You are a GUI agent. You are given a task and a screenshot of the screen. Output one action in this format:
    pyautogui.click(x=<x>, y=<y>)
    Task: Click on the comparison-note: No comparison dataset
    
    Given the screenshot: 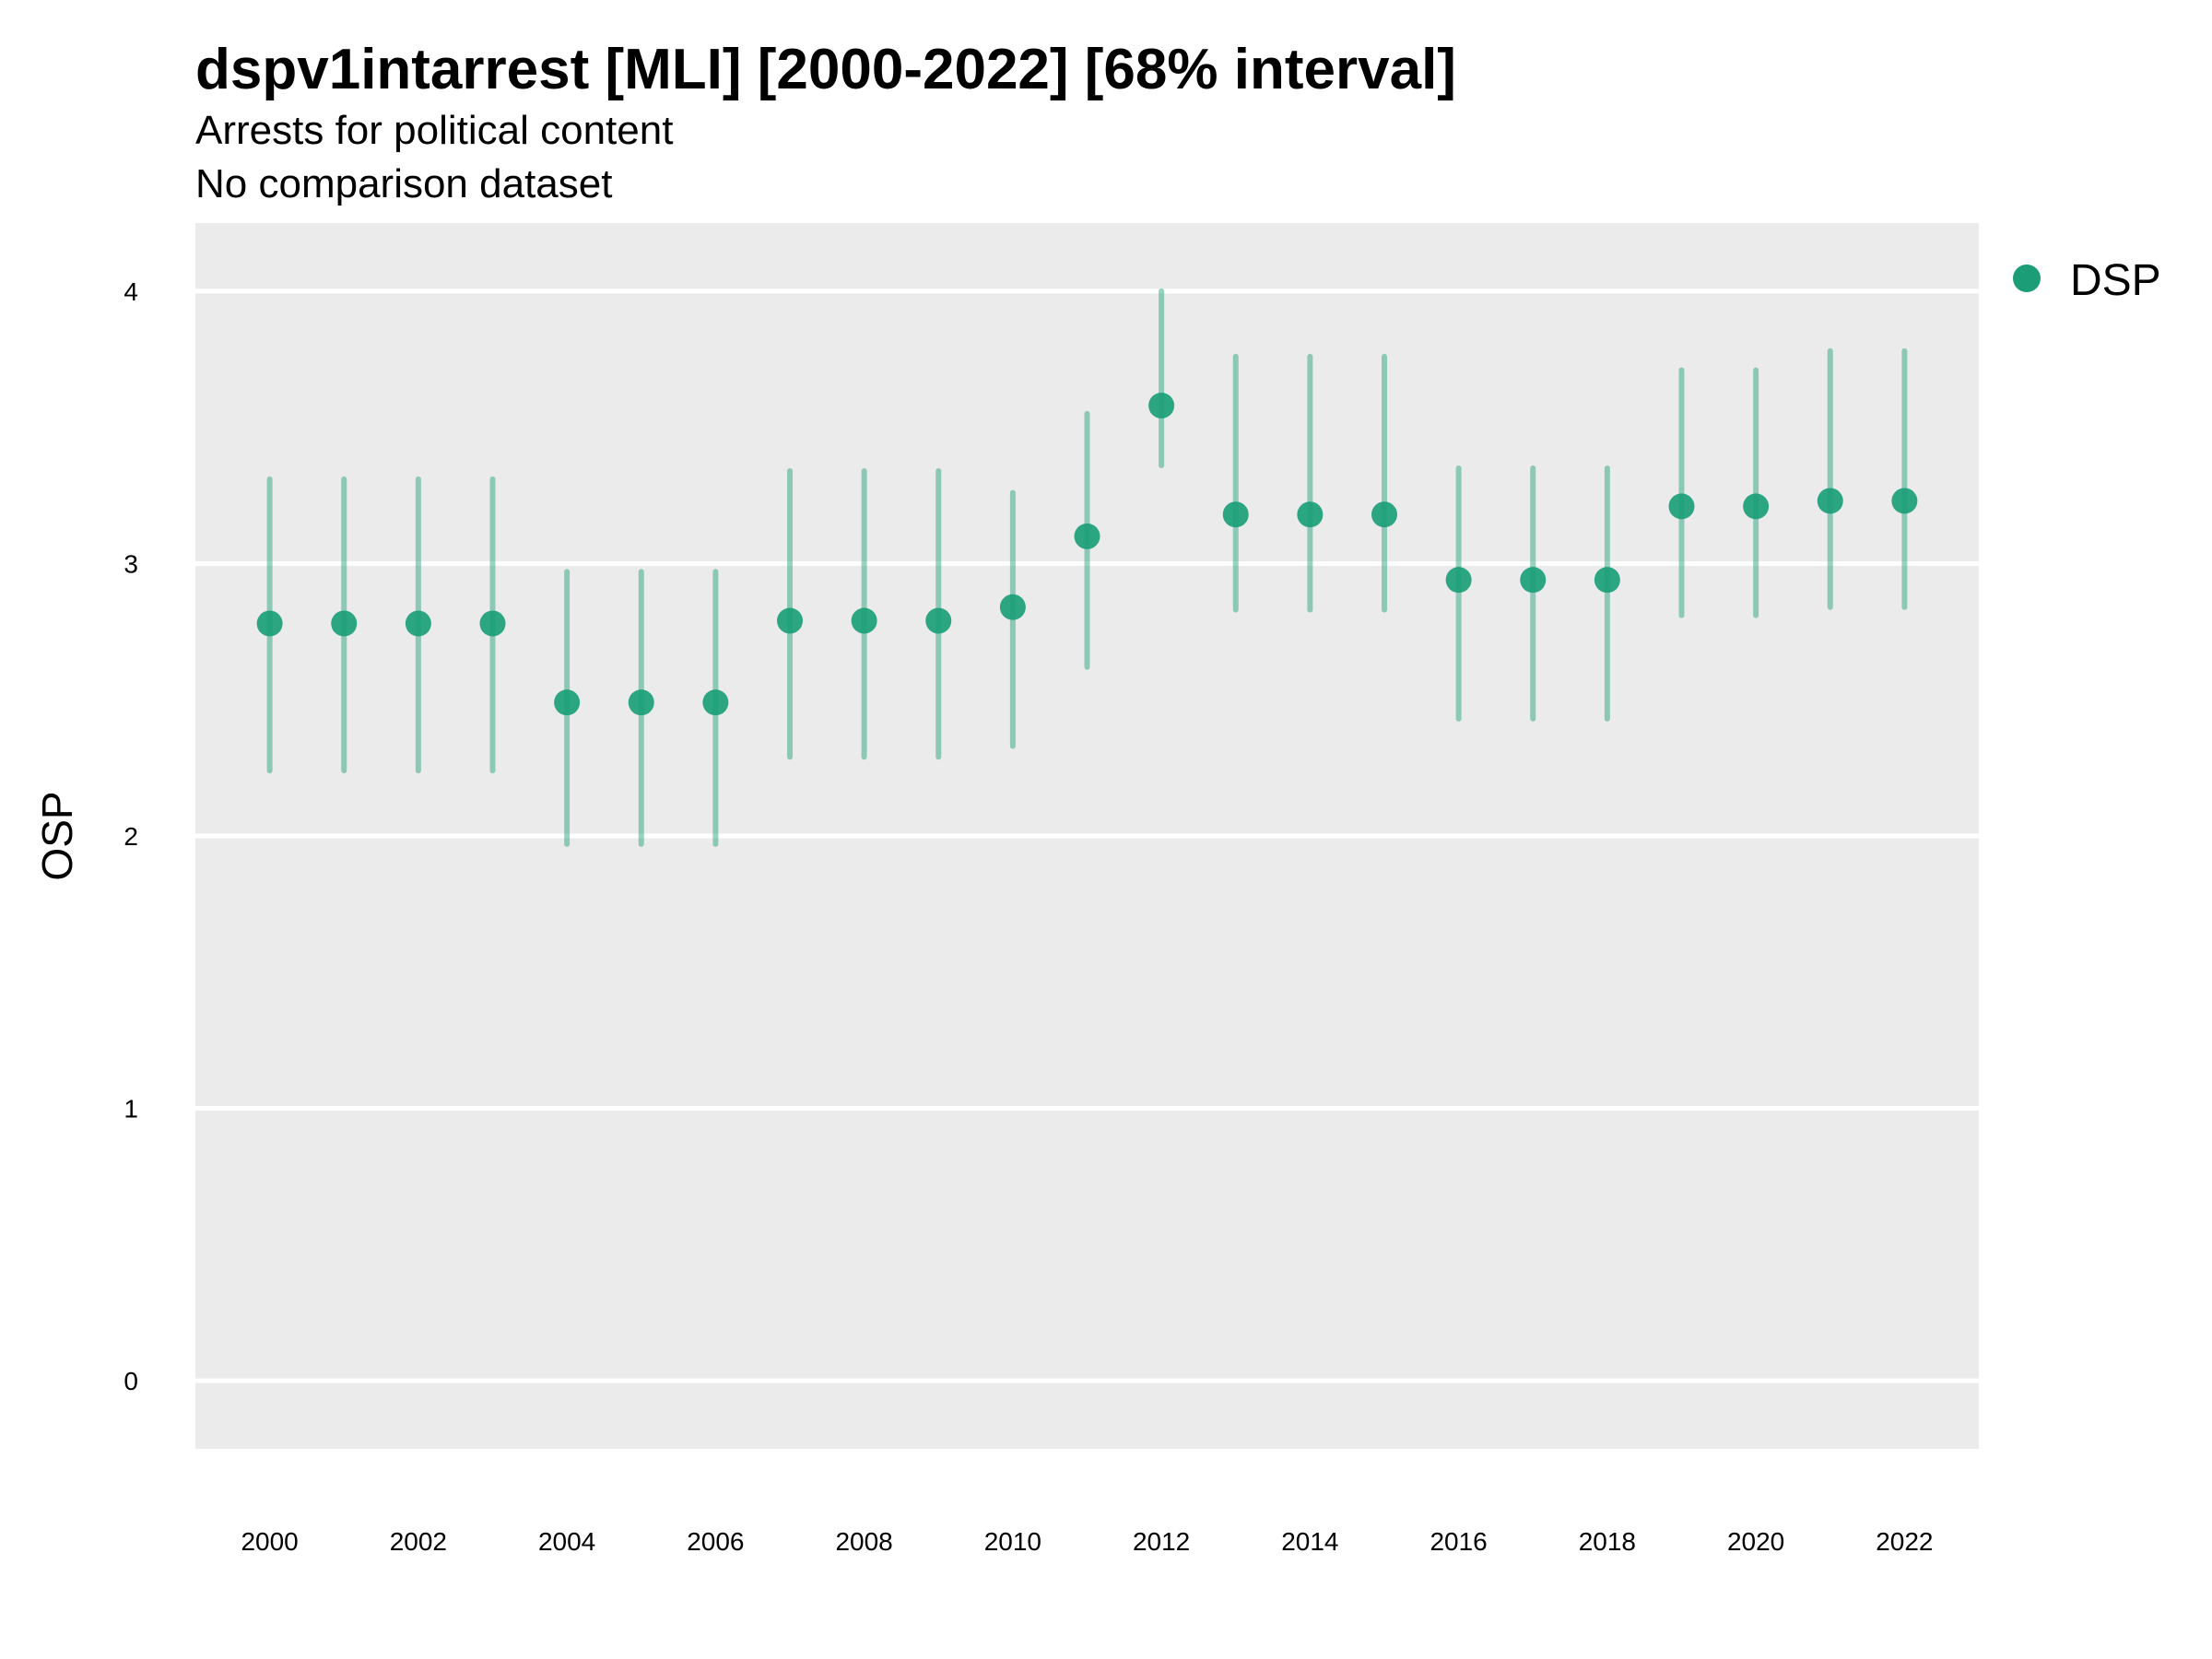 What is the action you would take?
    pyautogui.click(x=403, y=183)
    